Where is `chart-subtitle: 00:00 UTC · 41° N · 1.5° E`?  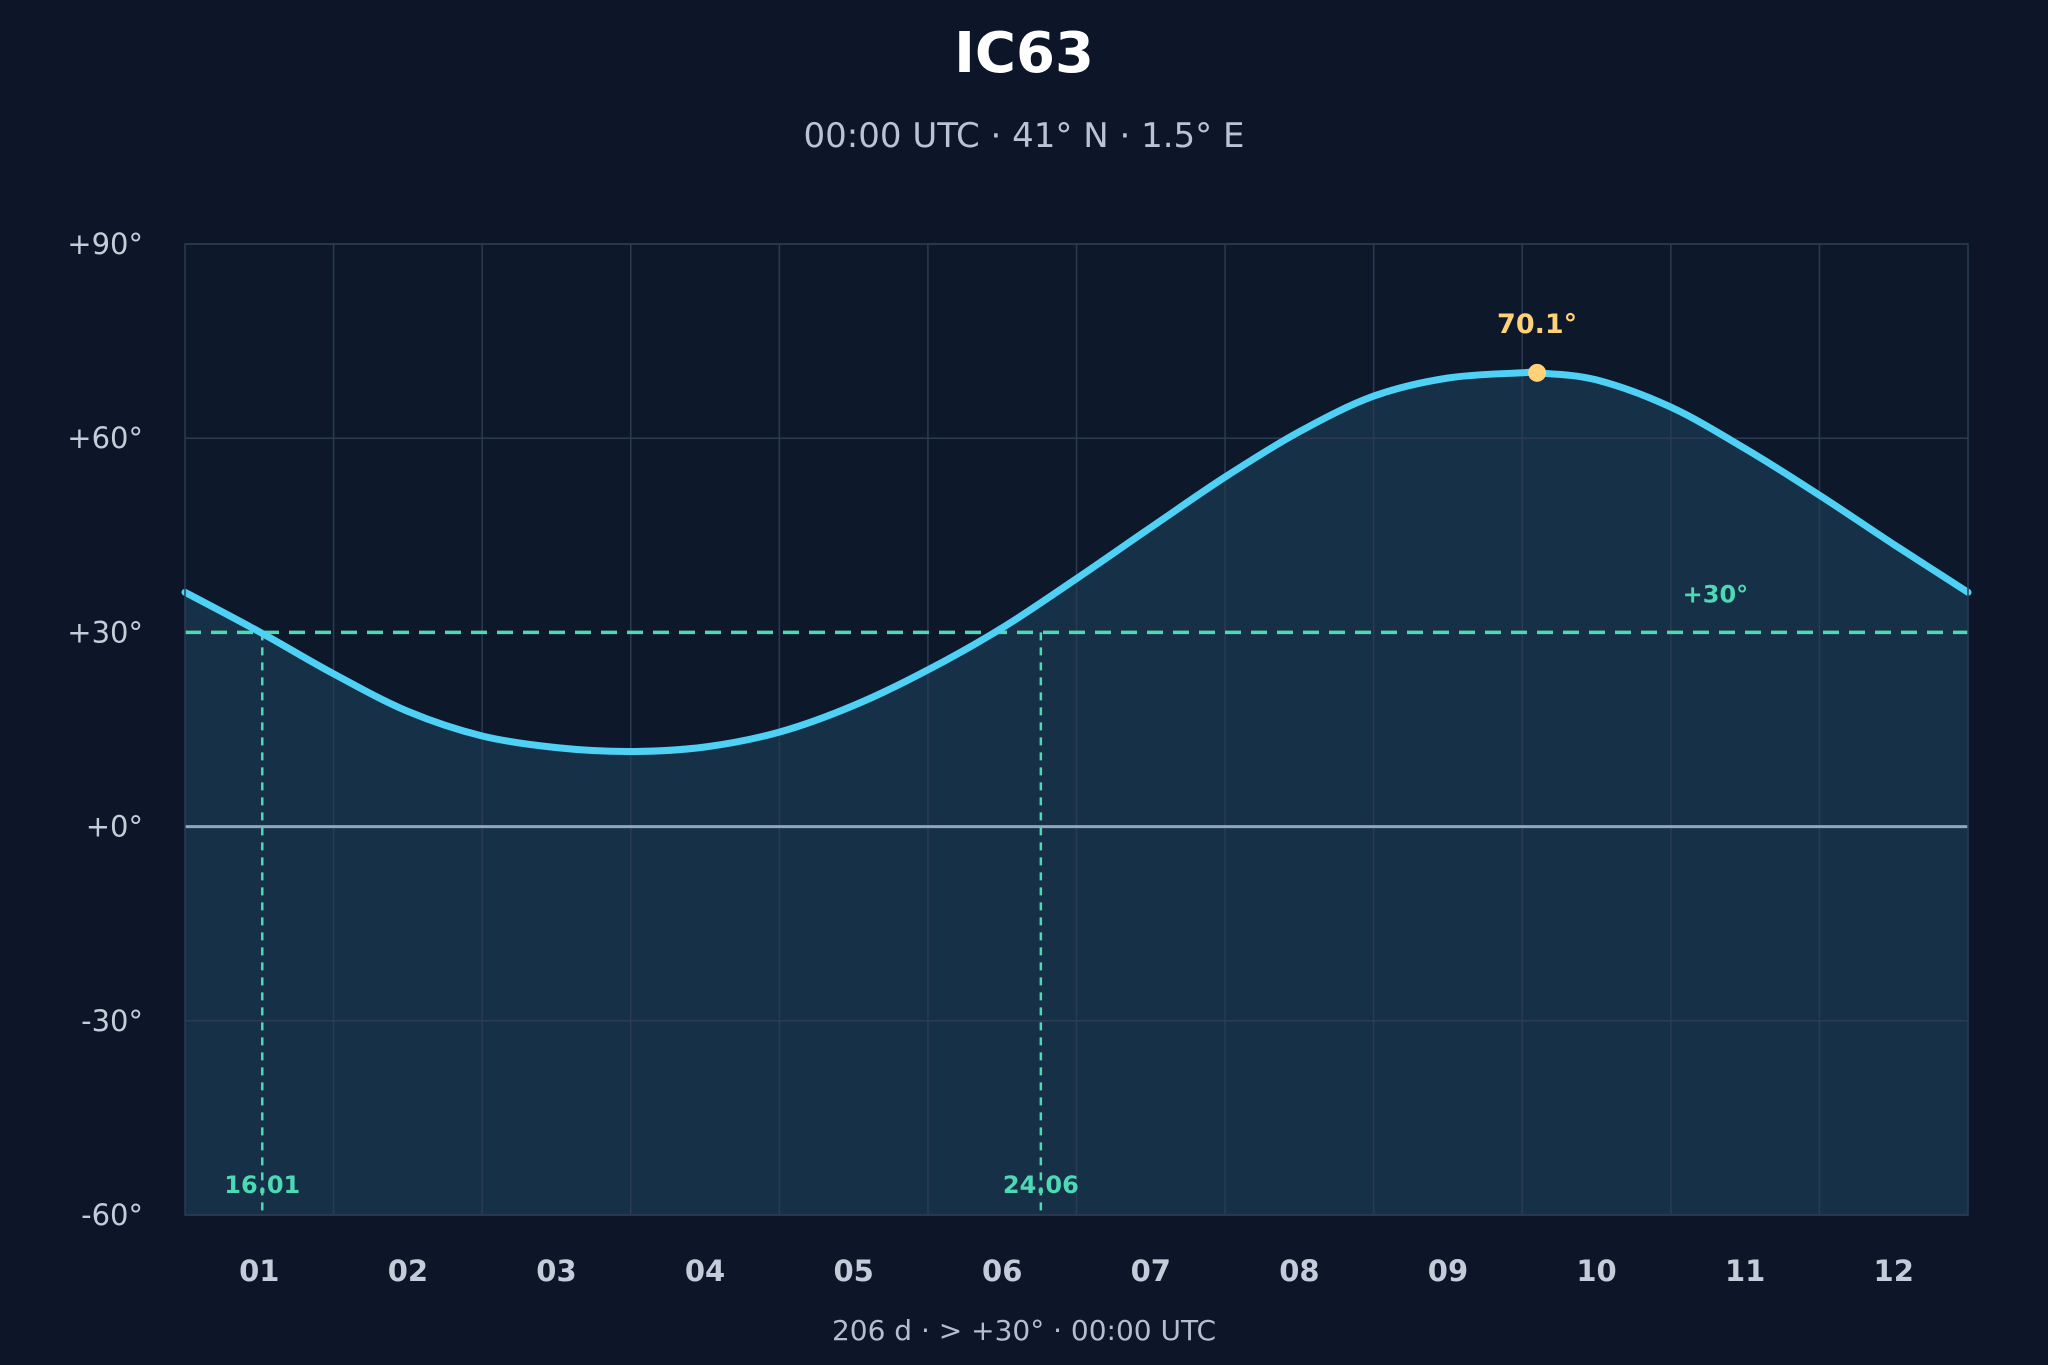
chart-subtitle: 00:00 UTC · 41° N · 1.5° E is located at coordinates (1024, 136).